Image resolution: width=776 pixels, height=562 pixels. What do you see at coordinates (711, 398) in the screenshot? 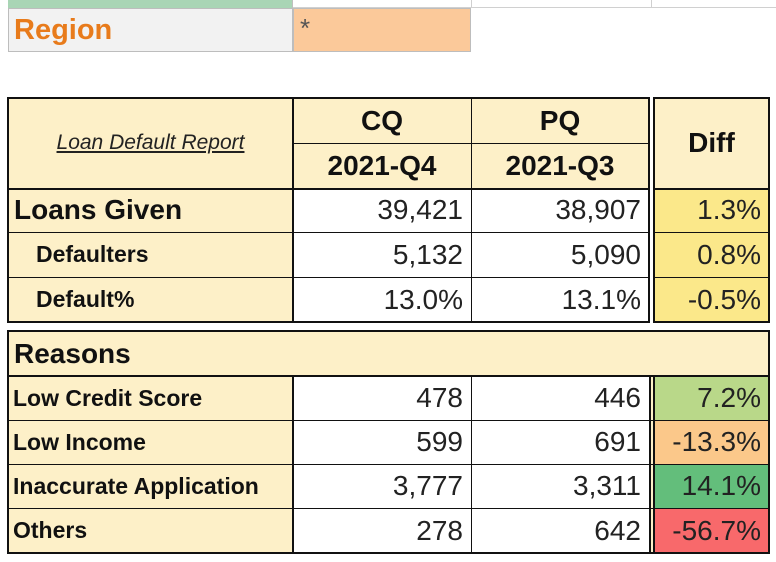
I see `low-credit-score-diff: 7.2%` at bounding box center [711, 398].